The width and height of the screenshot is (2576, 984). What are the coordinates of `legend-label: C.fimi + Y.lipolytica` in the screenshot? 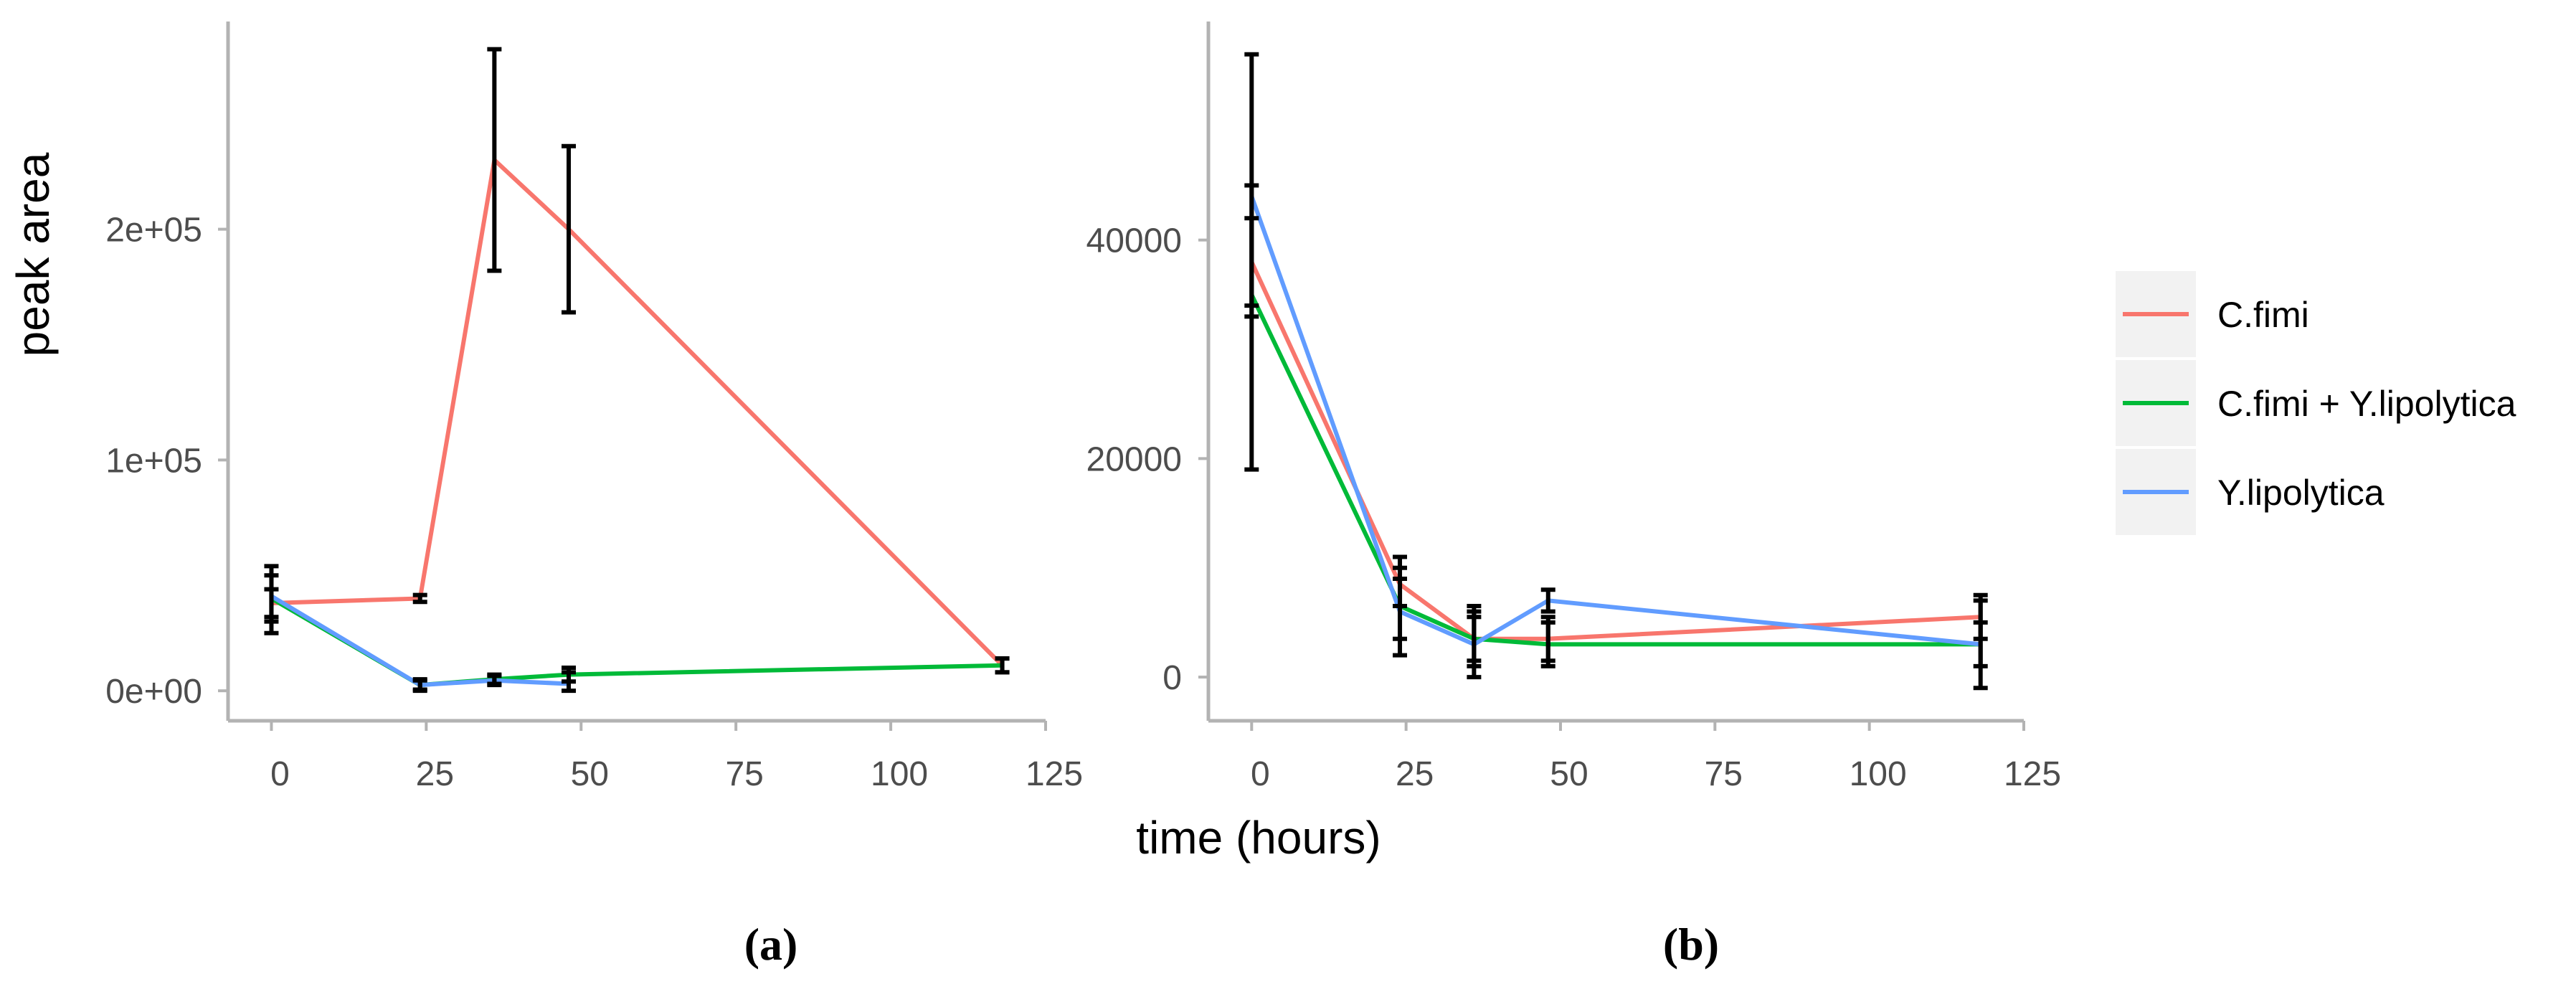 It's located at (2366, 404).